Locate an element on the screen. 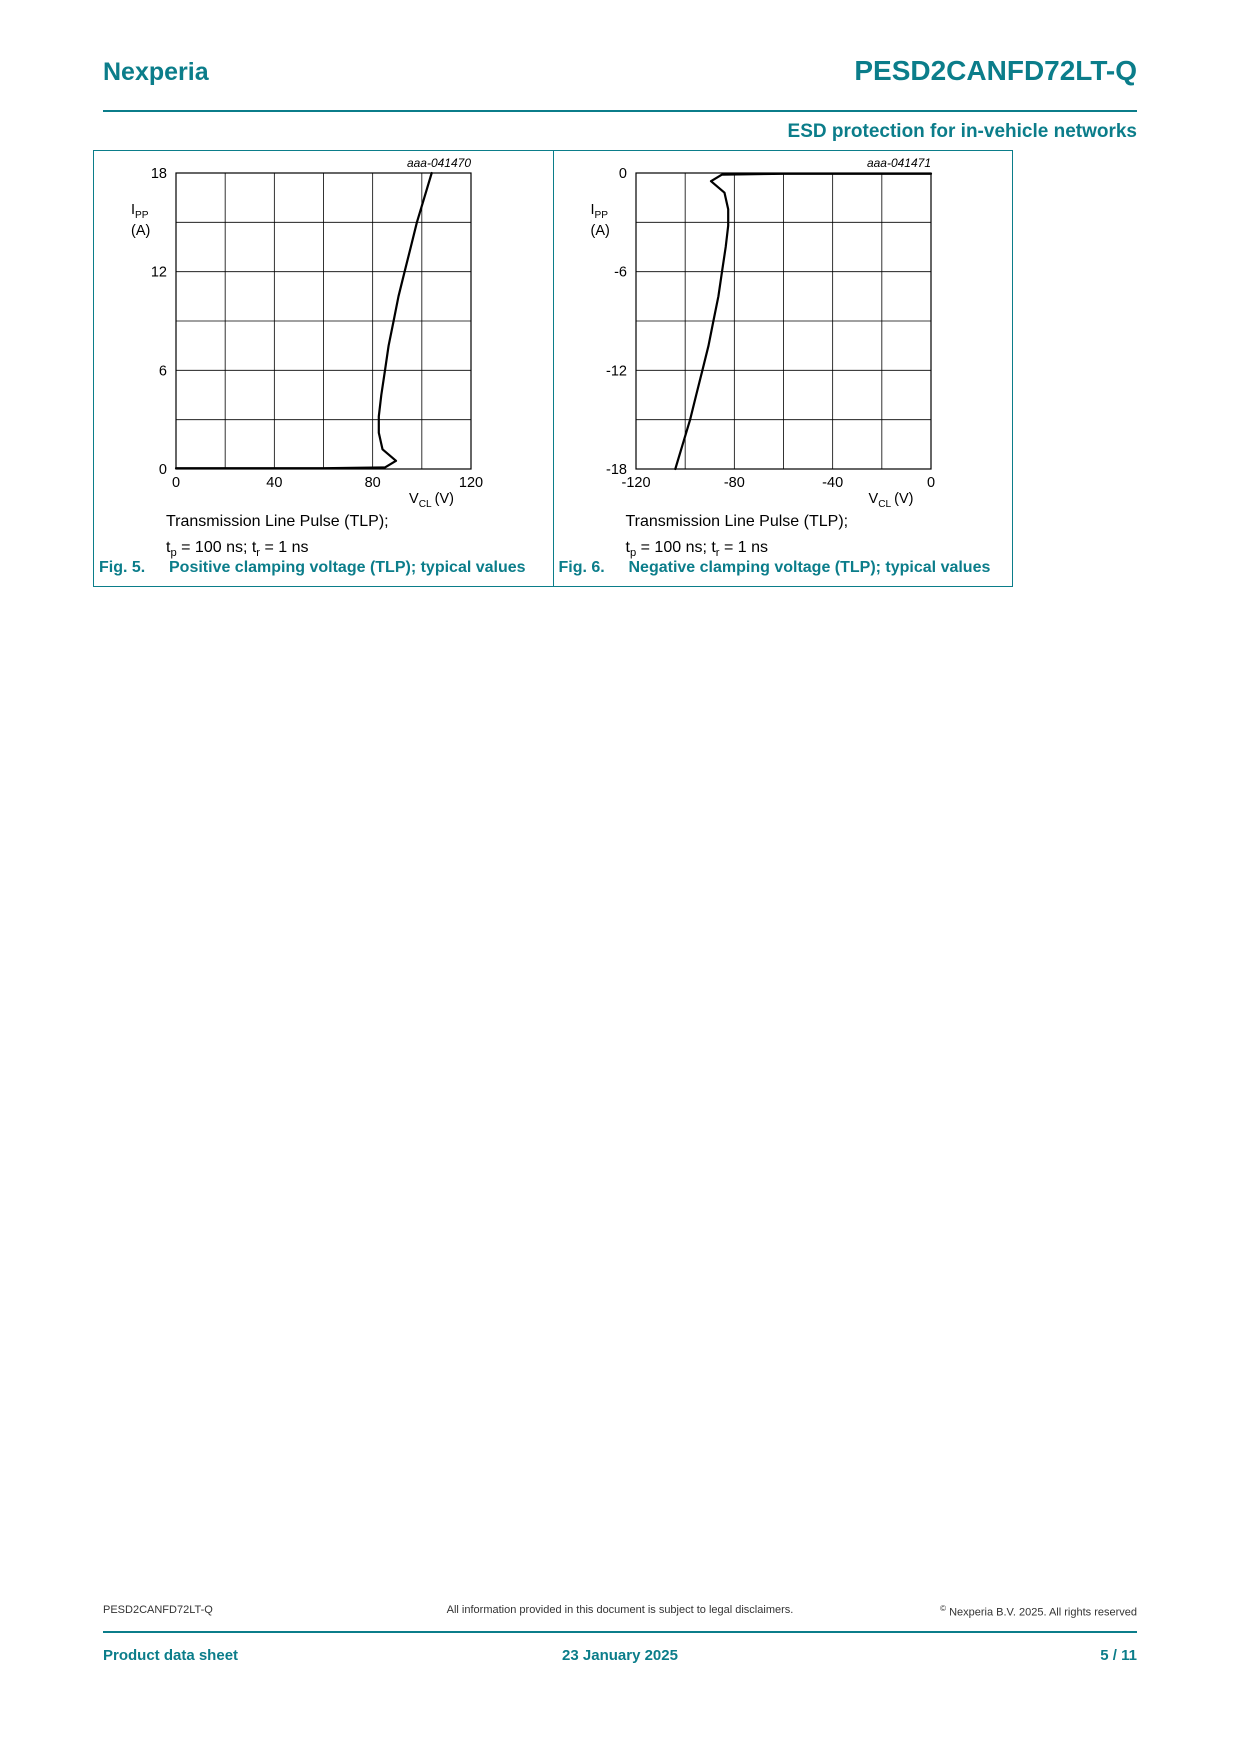 This screenshot has height=1754, width=1240. svg-text: -120 is located at coordinates (635, 483).